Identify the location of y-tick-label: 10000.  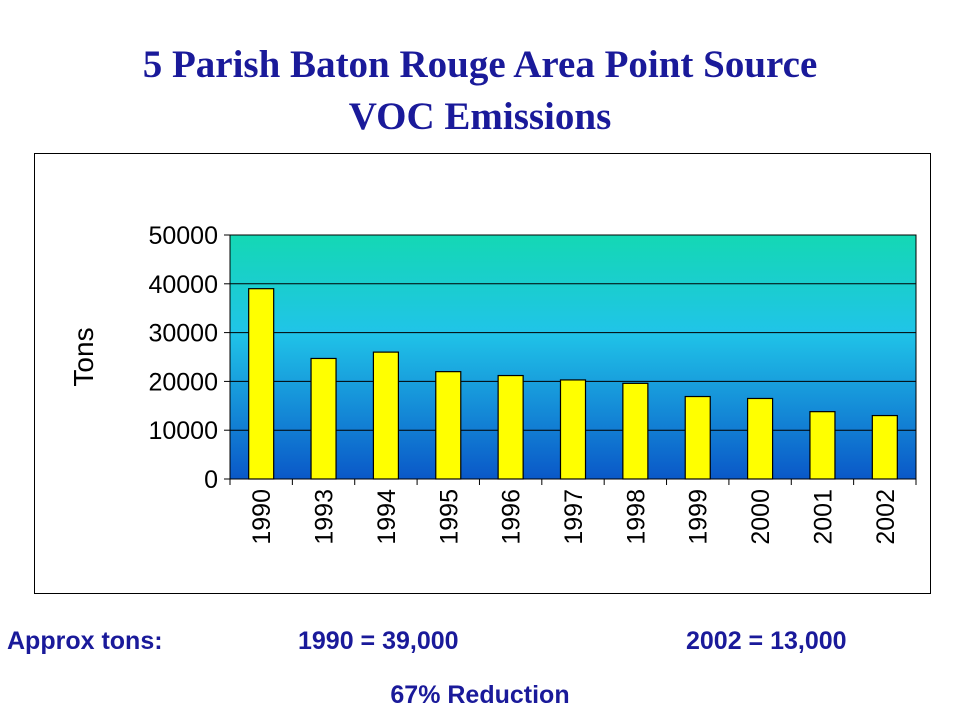
(183, 431).